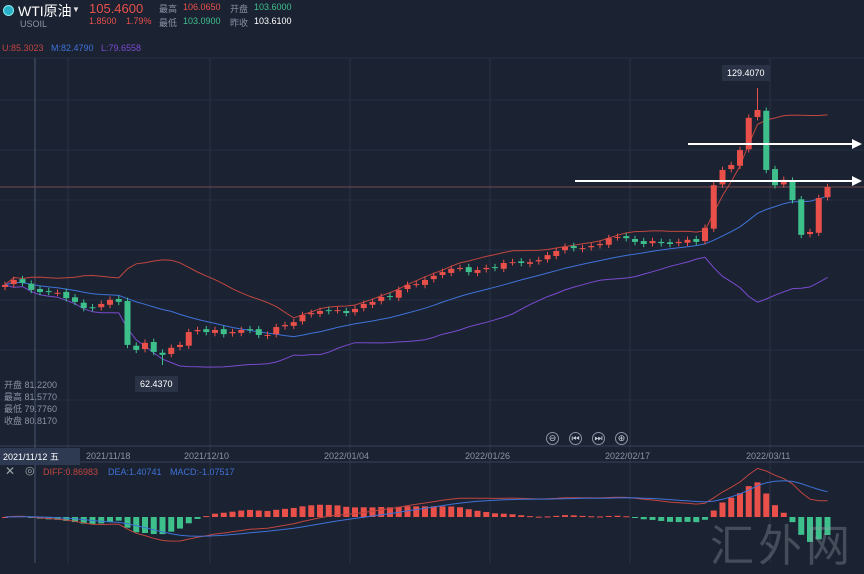 The height and width of the screenshot is (574, 864). Describe the element at coordinates (45, 11) in the screenshot. I see `instrument-title: WTI原油` at that location.